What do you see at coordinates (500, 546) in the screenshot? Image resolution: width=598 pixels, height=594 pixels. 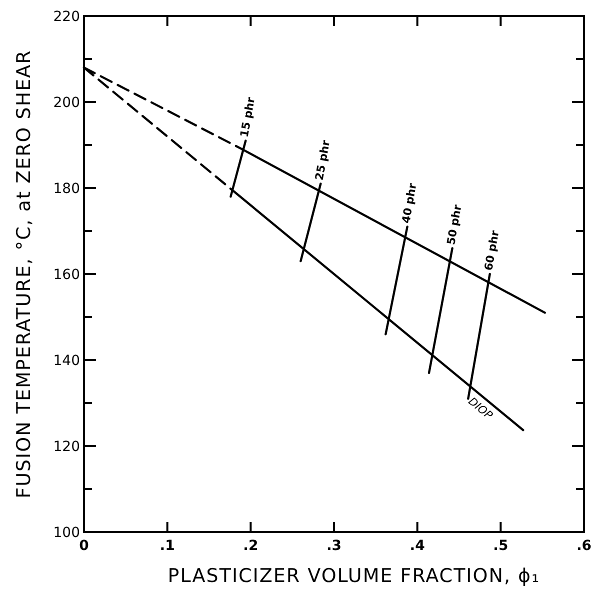 I see `x-tick-label: .5` at bounding box center [500, 546].